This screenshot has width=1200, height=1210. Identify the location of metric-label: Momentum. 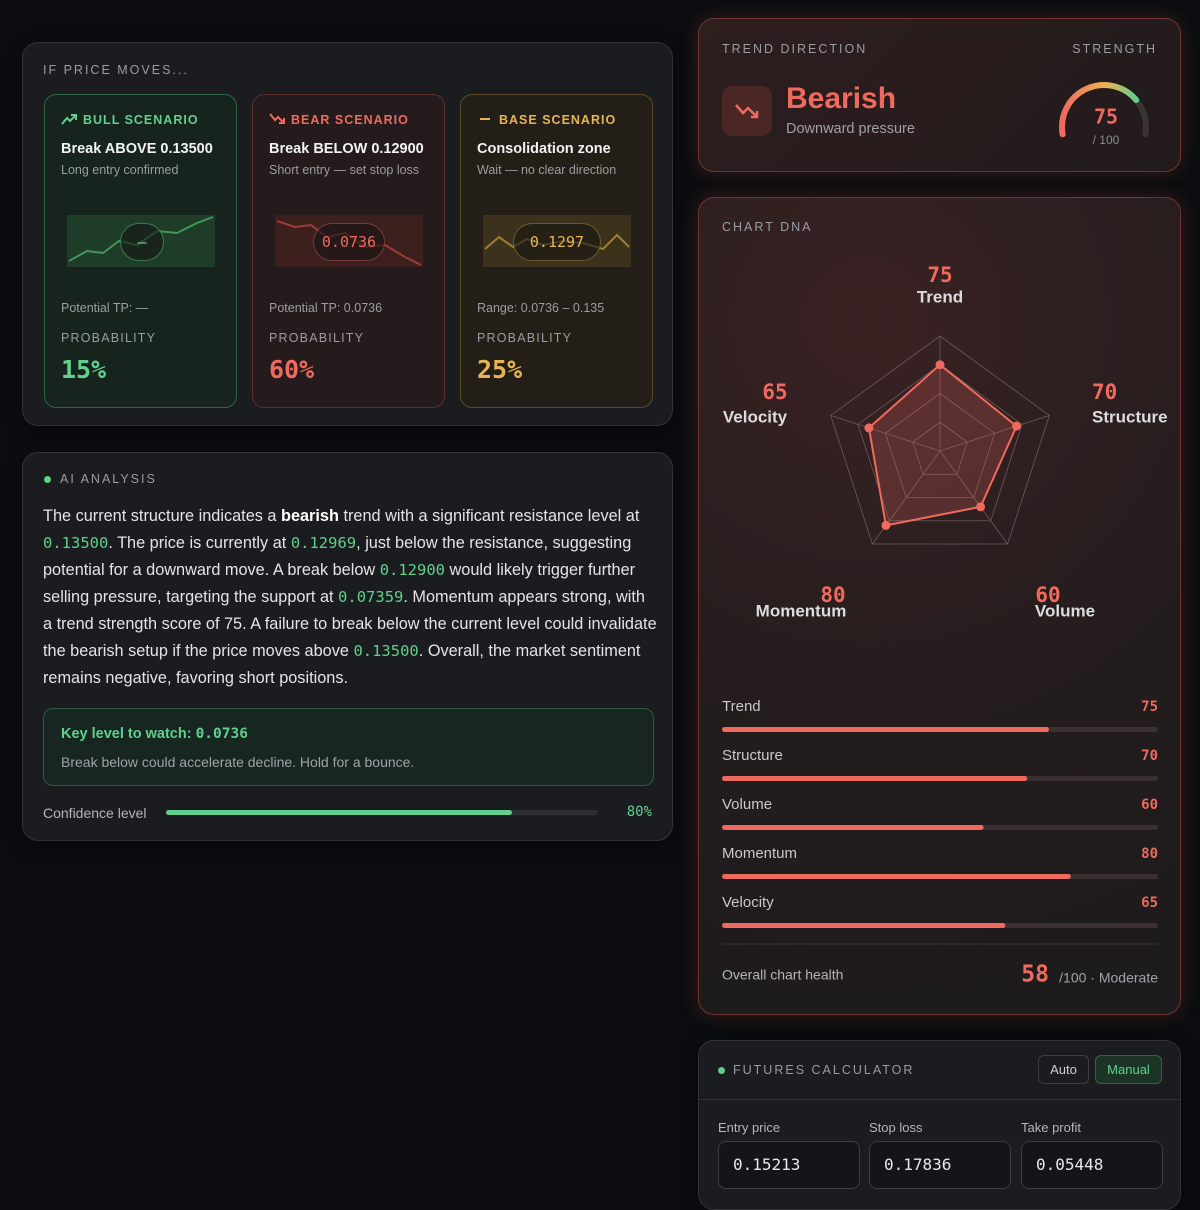
(759, 853).